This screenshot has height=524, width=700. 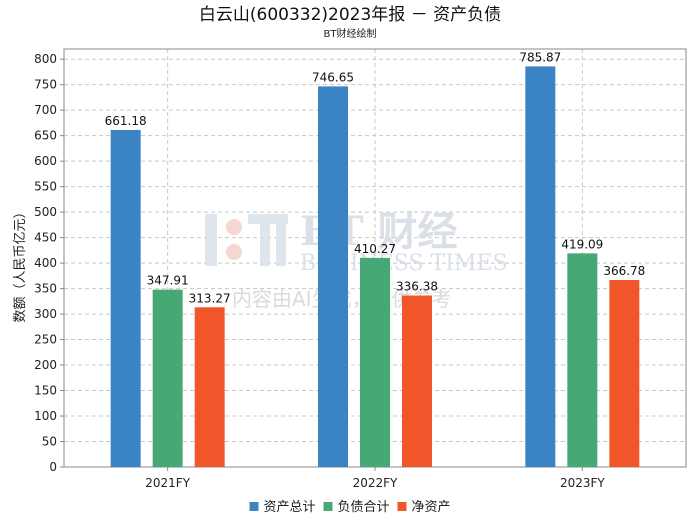 I want to click on y-tick-label: 550, so click(x=45, y=187).